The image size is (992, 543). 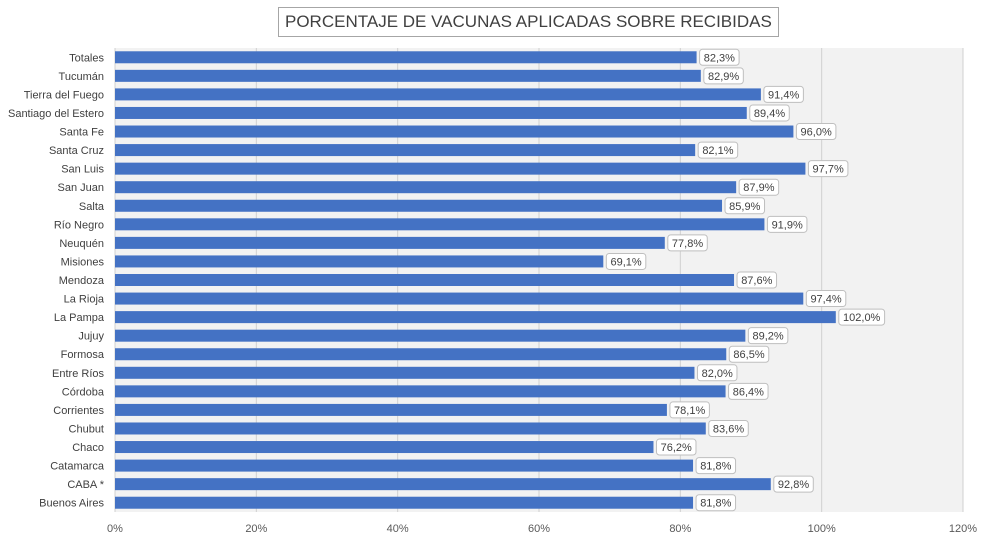 I want to click on data-label: 97,4%, so click(x=825, y=300).